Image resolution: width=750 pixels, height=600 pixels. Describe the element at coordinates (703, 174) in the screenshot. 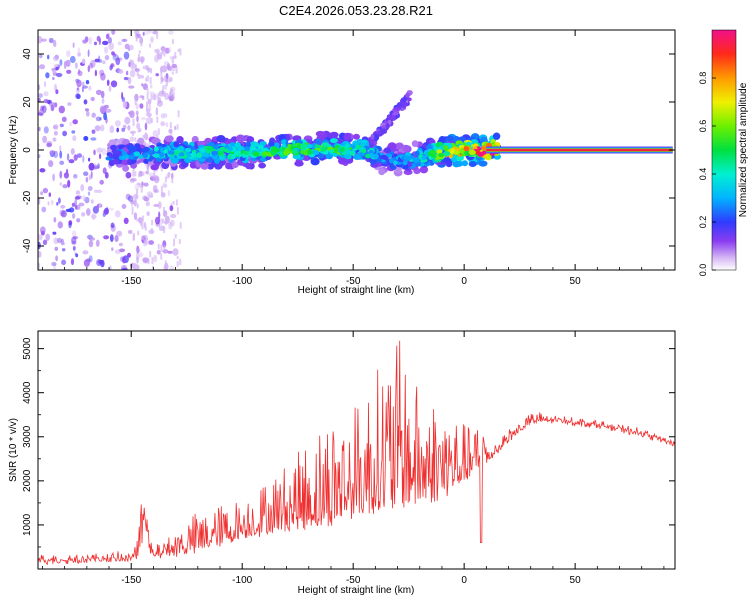

I see `colorbar-tick-label: 0.4` at that location.